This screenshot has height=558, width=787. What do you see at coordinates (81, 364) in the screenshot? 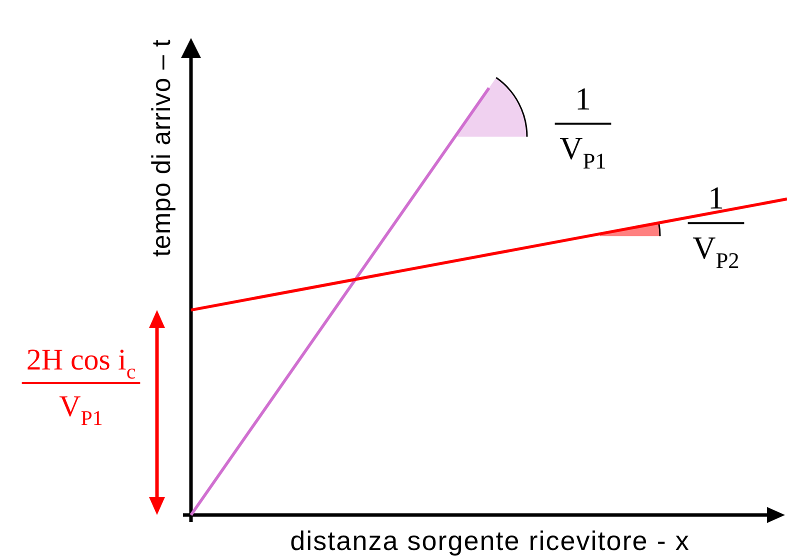
I see `text: 2H cos i$_{c}$` at bounding box center [81, 364].